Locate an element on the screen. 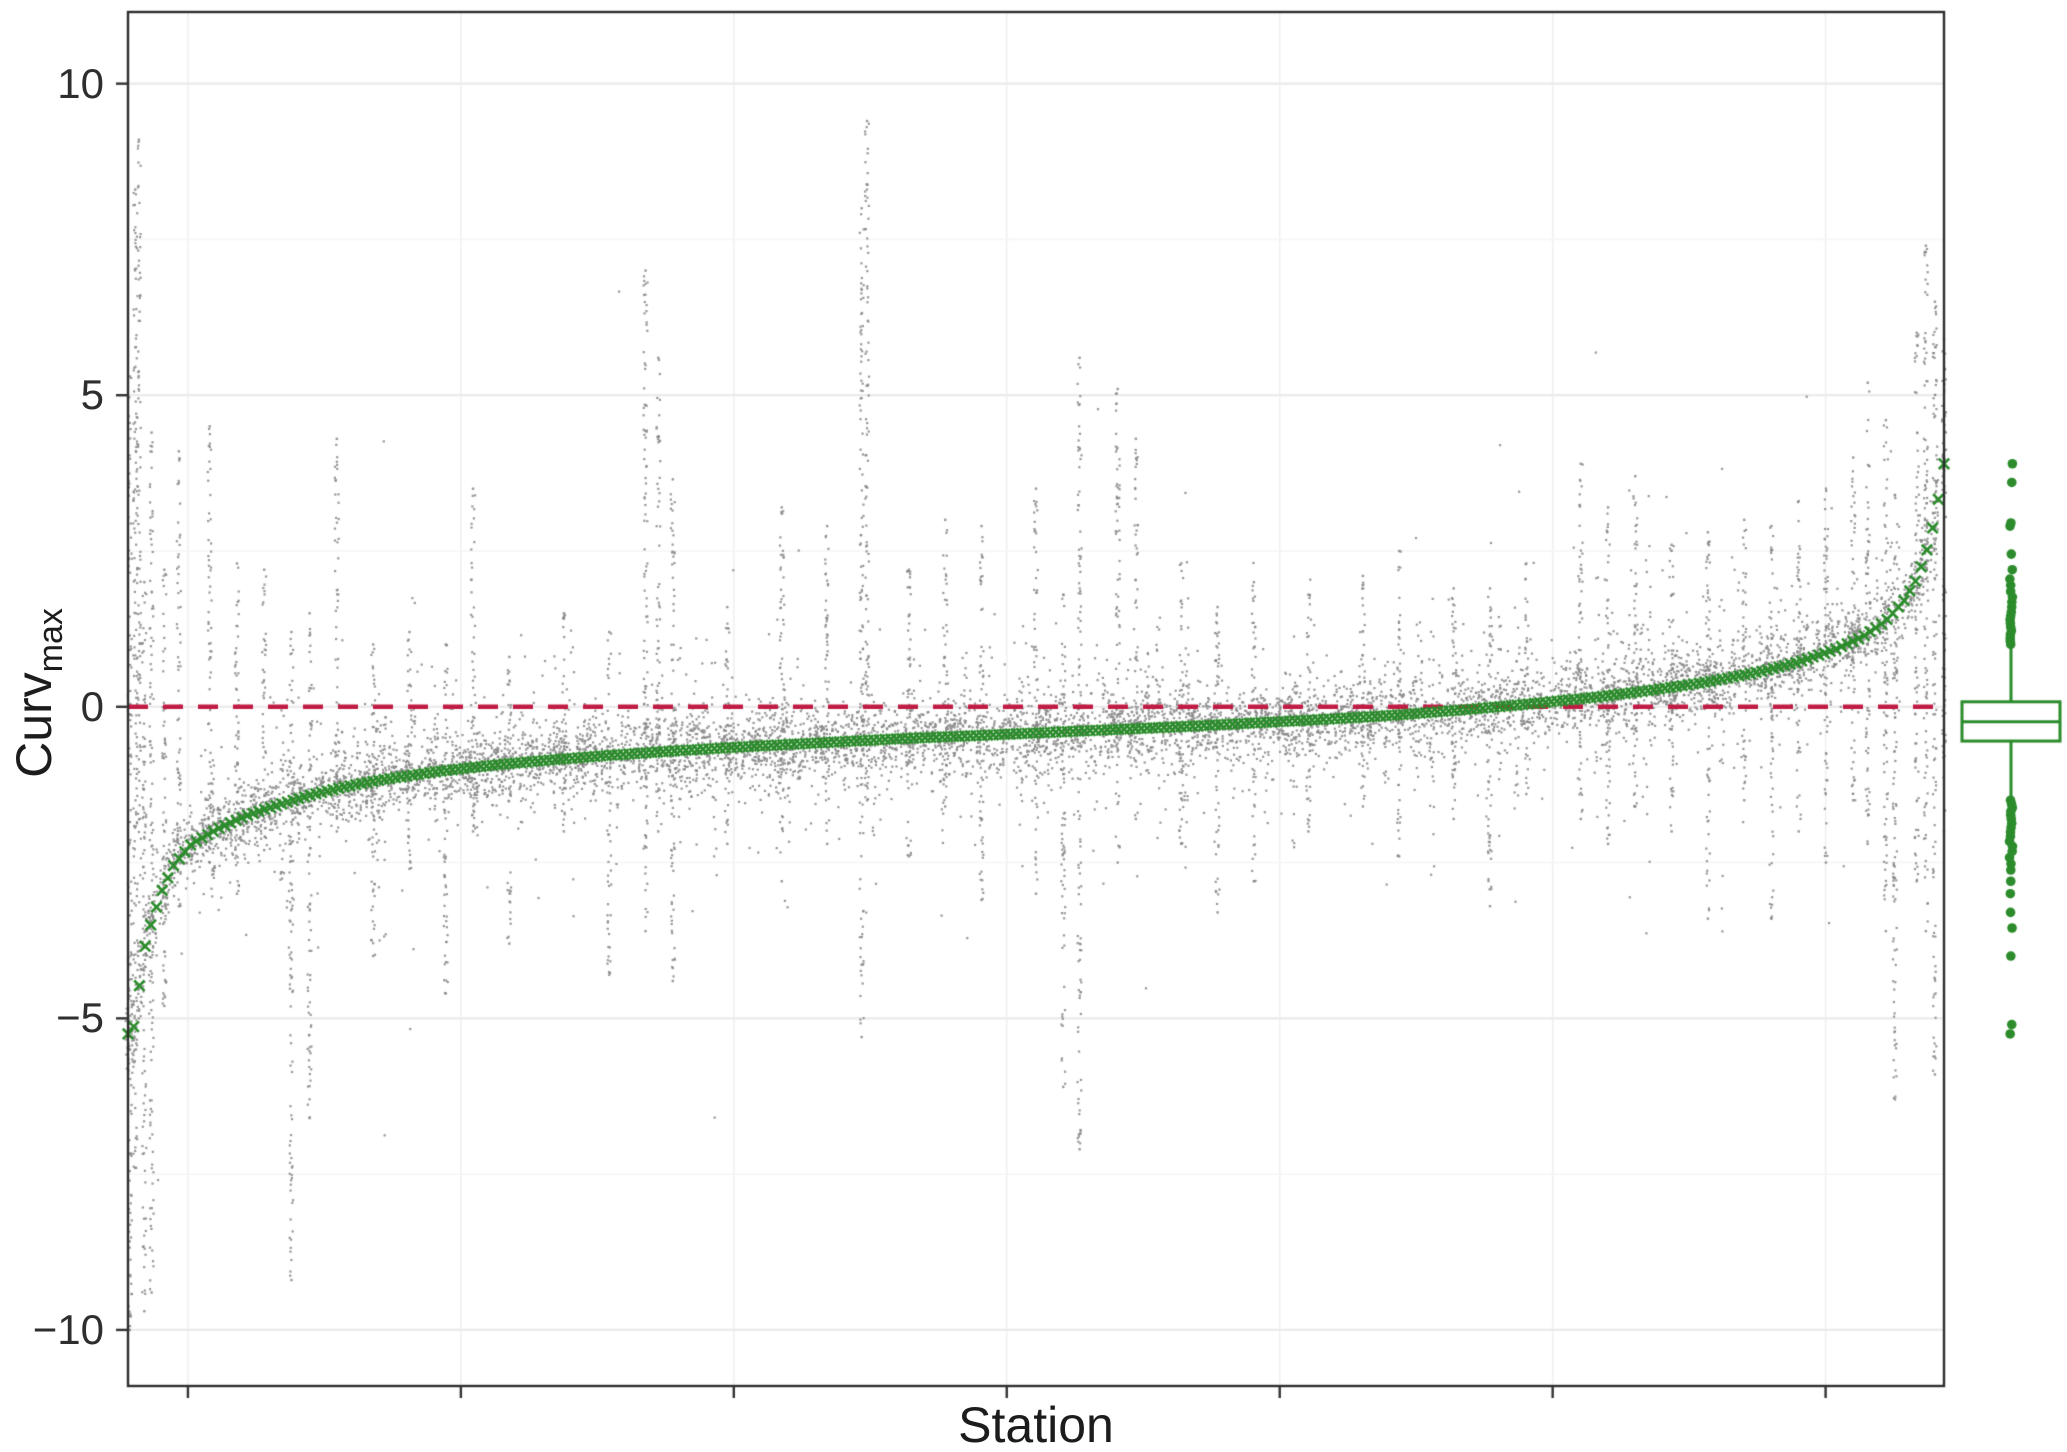  y-tick-label: −10 is located at coordinates (68, 1329).